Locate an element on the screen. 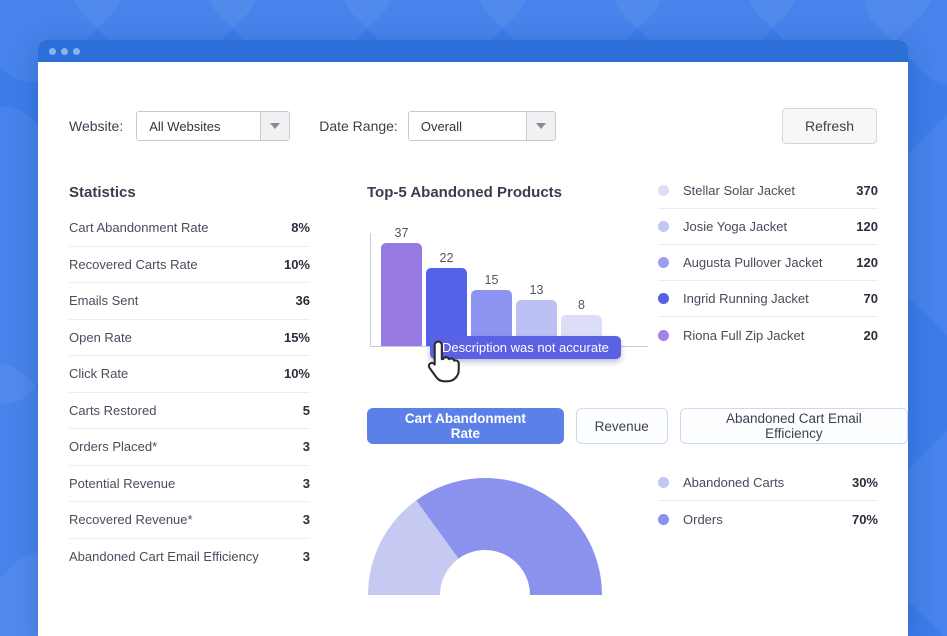 The image size is (947, 636). stat-row-carts-restored: Carts Restored 5 is located at coordinates (189, 411).